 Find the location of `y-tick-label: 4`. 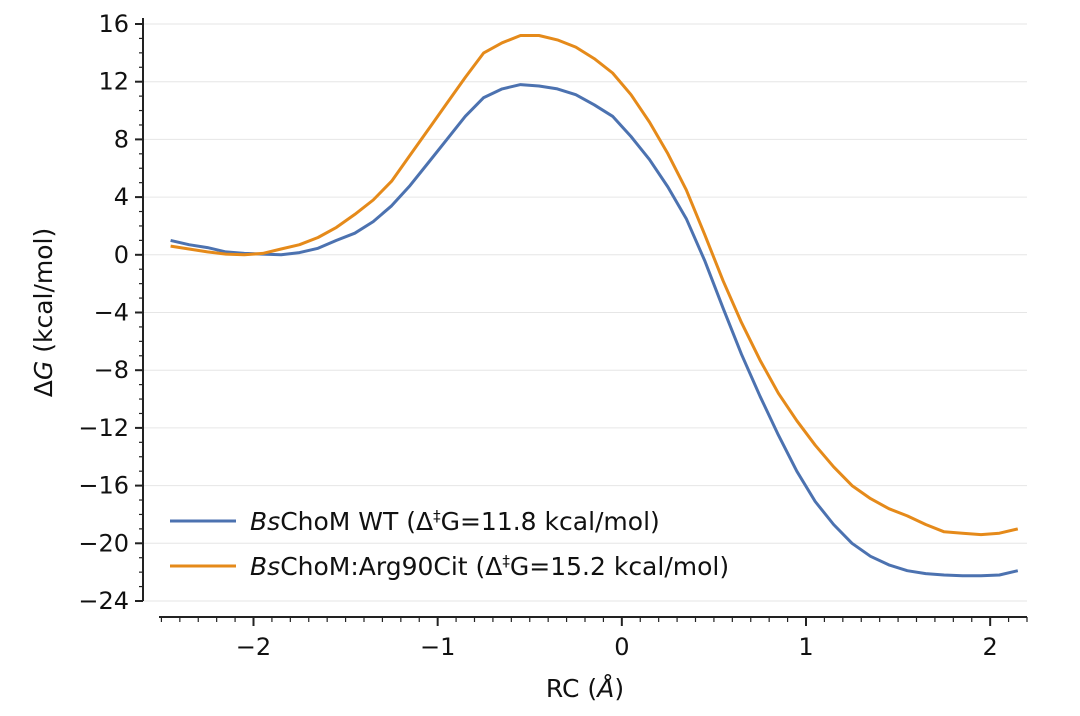

y-tick-label: 4 is located at coordinates (121, 197).